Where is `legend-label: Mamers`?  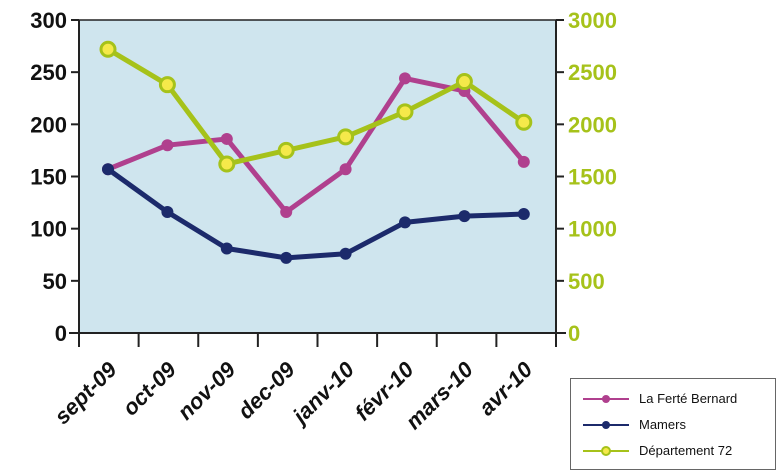 legend-label: Mamers is located at coordinates (662, 424).